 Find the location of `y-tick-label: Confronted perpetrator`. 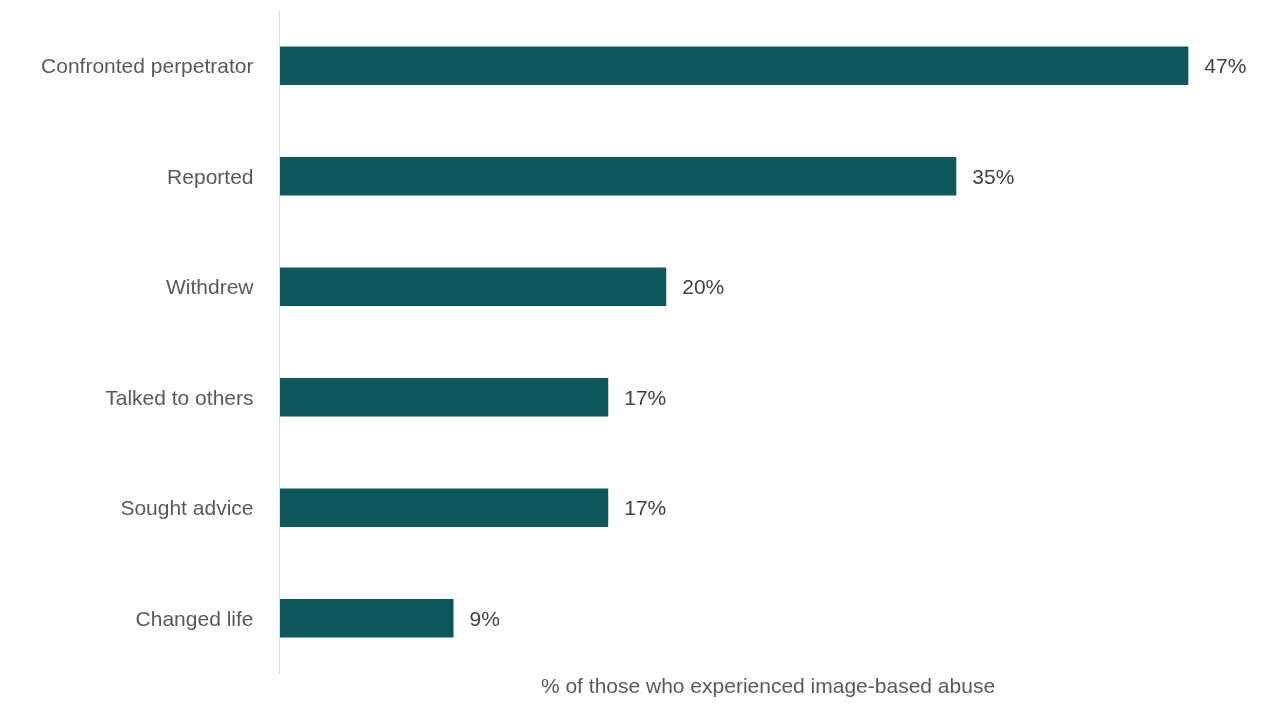

y-tick-label: Confronted perpetrator is located at coordinates (147, 66).